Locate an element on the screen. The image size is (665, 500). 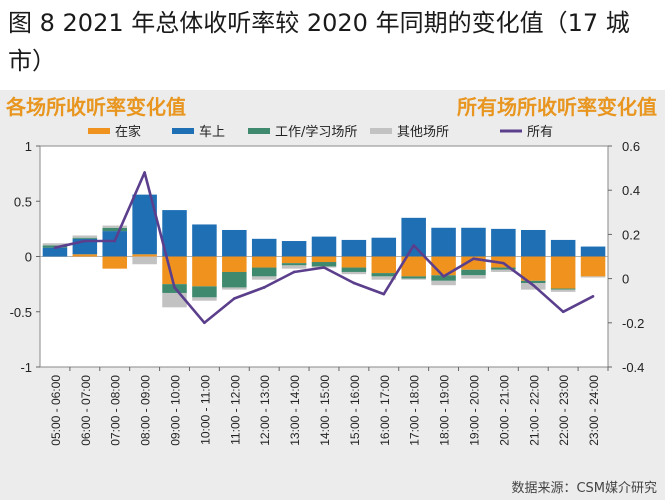
x-tick-label: 09:00 - 10:00 is located at coordinates (176, 410).